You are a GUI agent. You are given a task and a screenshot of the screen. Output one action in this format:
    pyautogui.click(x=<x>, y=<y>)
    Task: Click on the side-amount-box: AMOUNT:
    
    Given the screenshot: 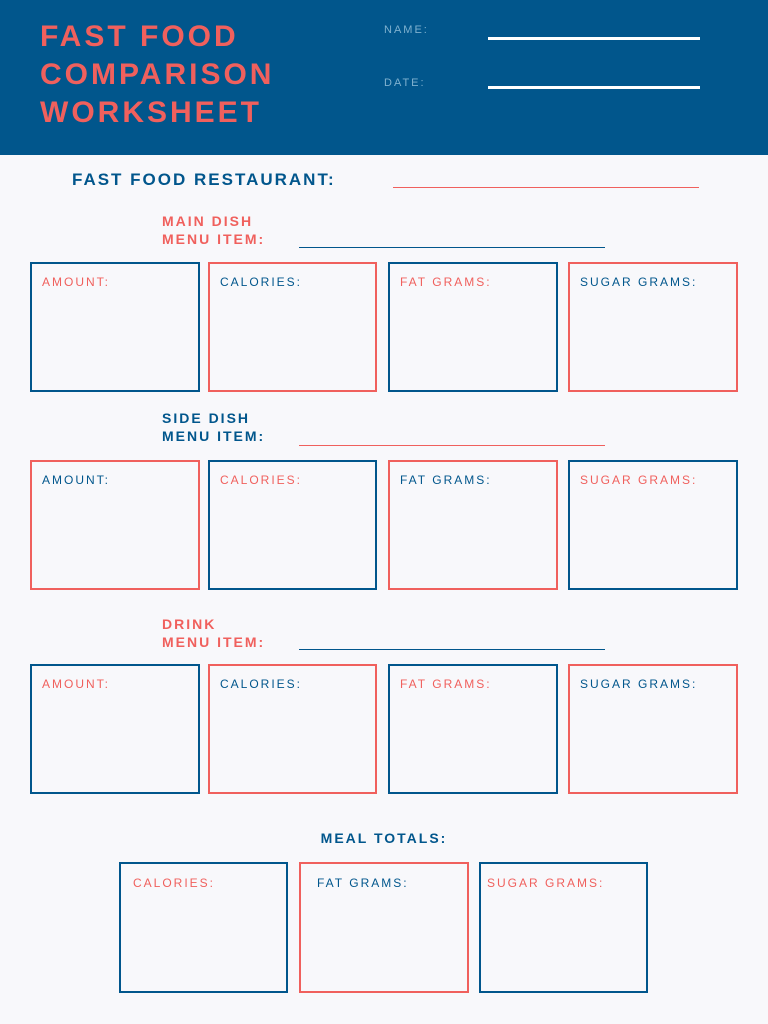 What is the action you would take?
    pyautogui.click(x=115, y=525)
    